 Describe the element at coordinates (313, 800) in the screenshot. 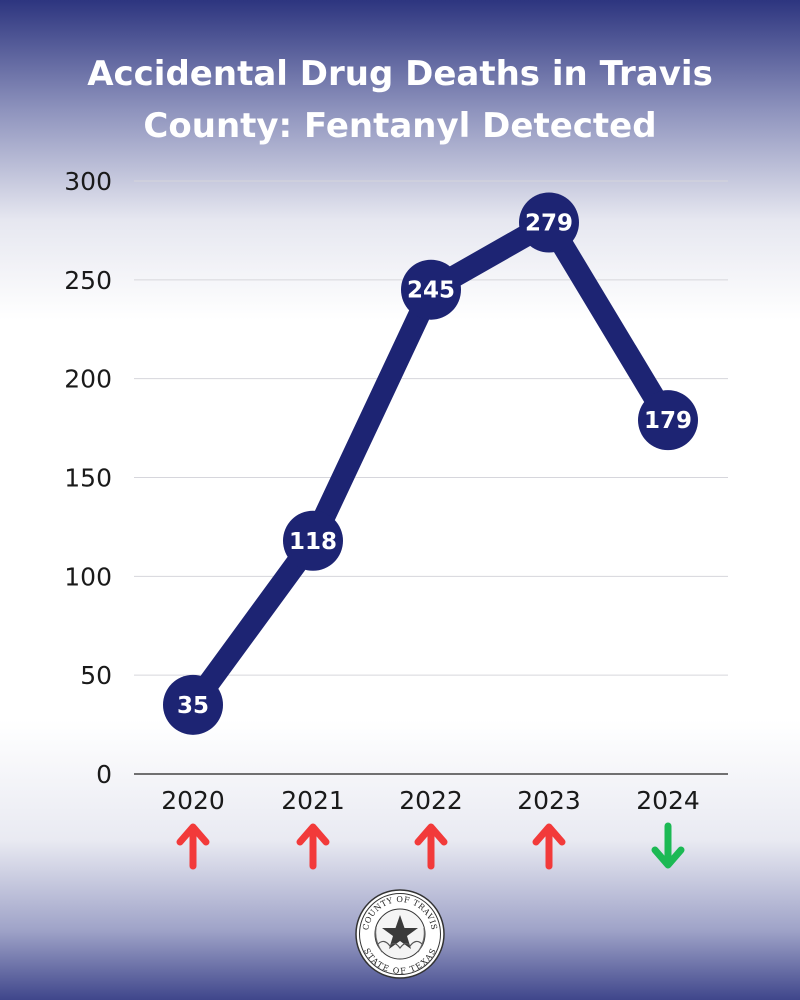

I see `x-tick-label: 2021` at that location.